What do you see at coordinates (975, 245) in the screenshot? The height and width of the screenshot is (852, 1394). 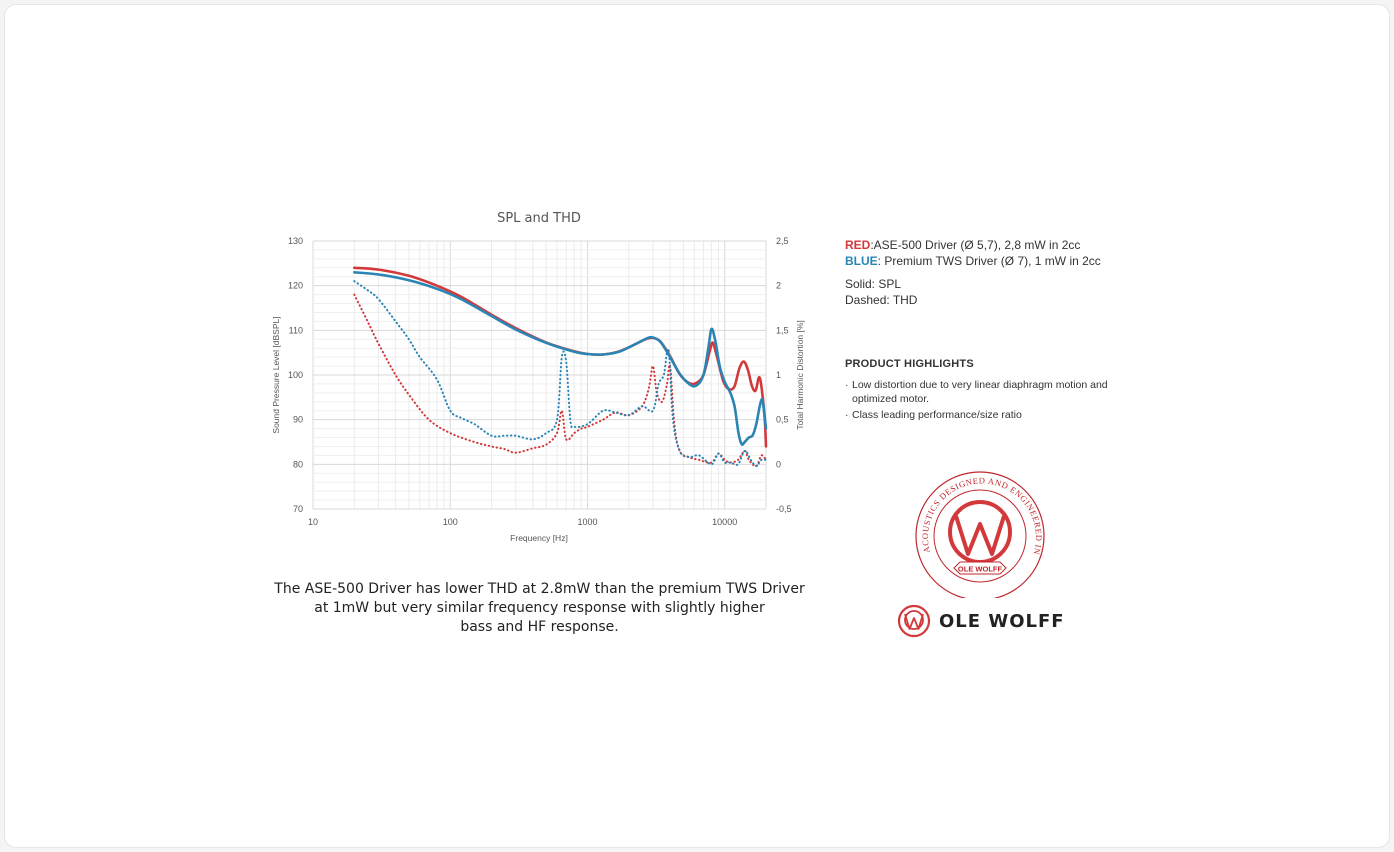 I see `legend-red-text: :ASE-500 Driver (Ø 5,7), 2,8 mW in 2cc` at bounding box center [975, 245].